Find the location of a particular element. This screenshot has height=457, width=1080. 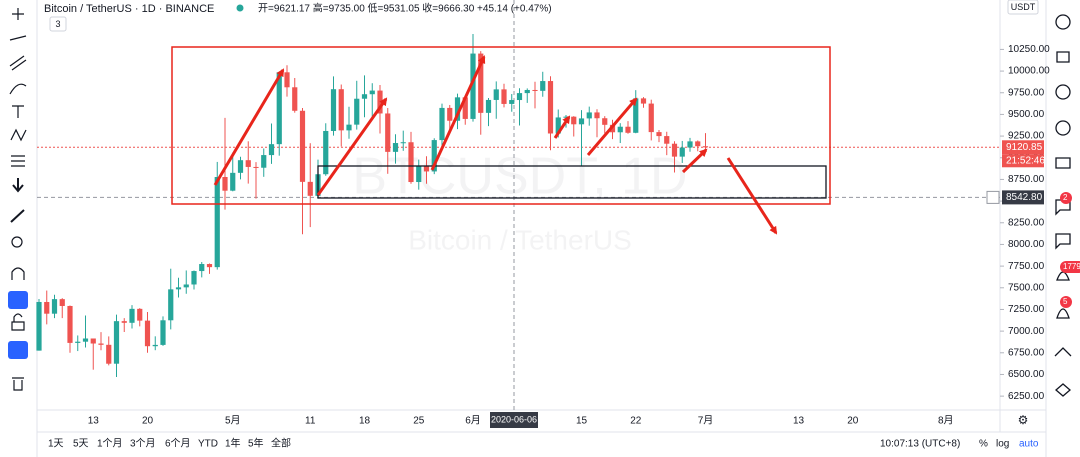

layers-icon is located at coordinates (1063, 390).